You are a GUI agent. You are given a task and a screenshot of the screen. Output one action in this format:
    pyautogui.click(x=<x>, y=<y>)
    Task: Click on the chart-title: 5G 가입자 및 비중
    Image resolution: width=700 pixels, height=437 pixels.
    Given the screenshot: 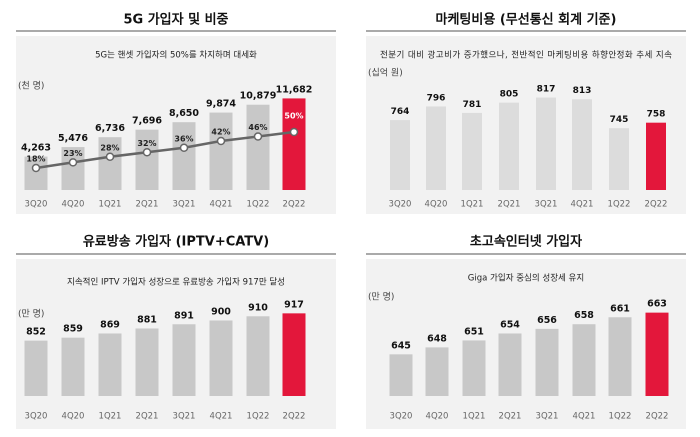 What is the action you would take?
    pyautogui.click(x=175, y=20)
    